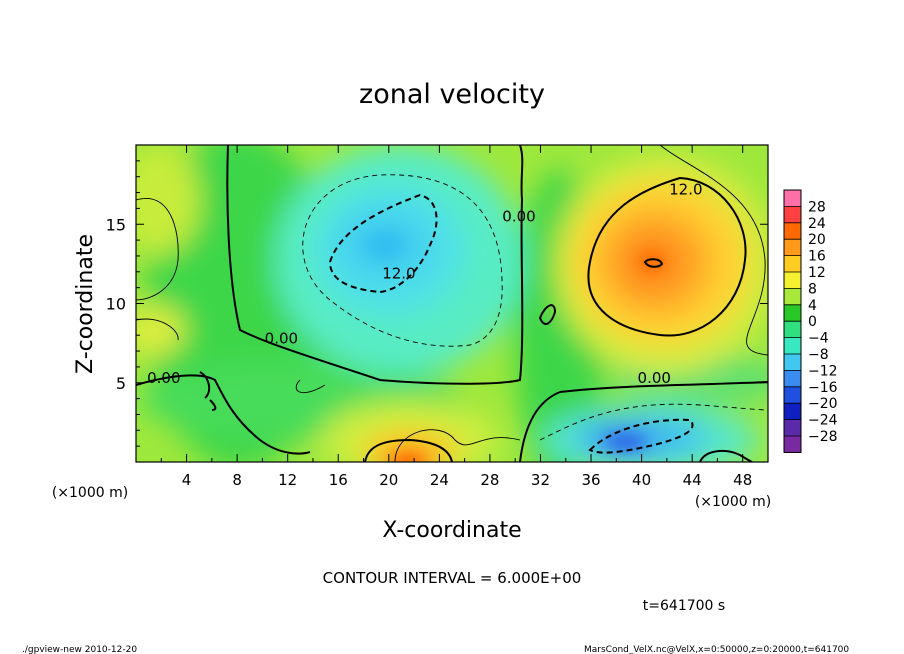 This screenshot has height=654, width=904. Describe the element at coordinates (684, 606) in the screenshot. I see `time-label: t=641700 s` at that location.